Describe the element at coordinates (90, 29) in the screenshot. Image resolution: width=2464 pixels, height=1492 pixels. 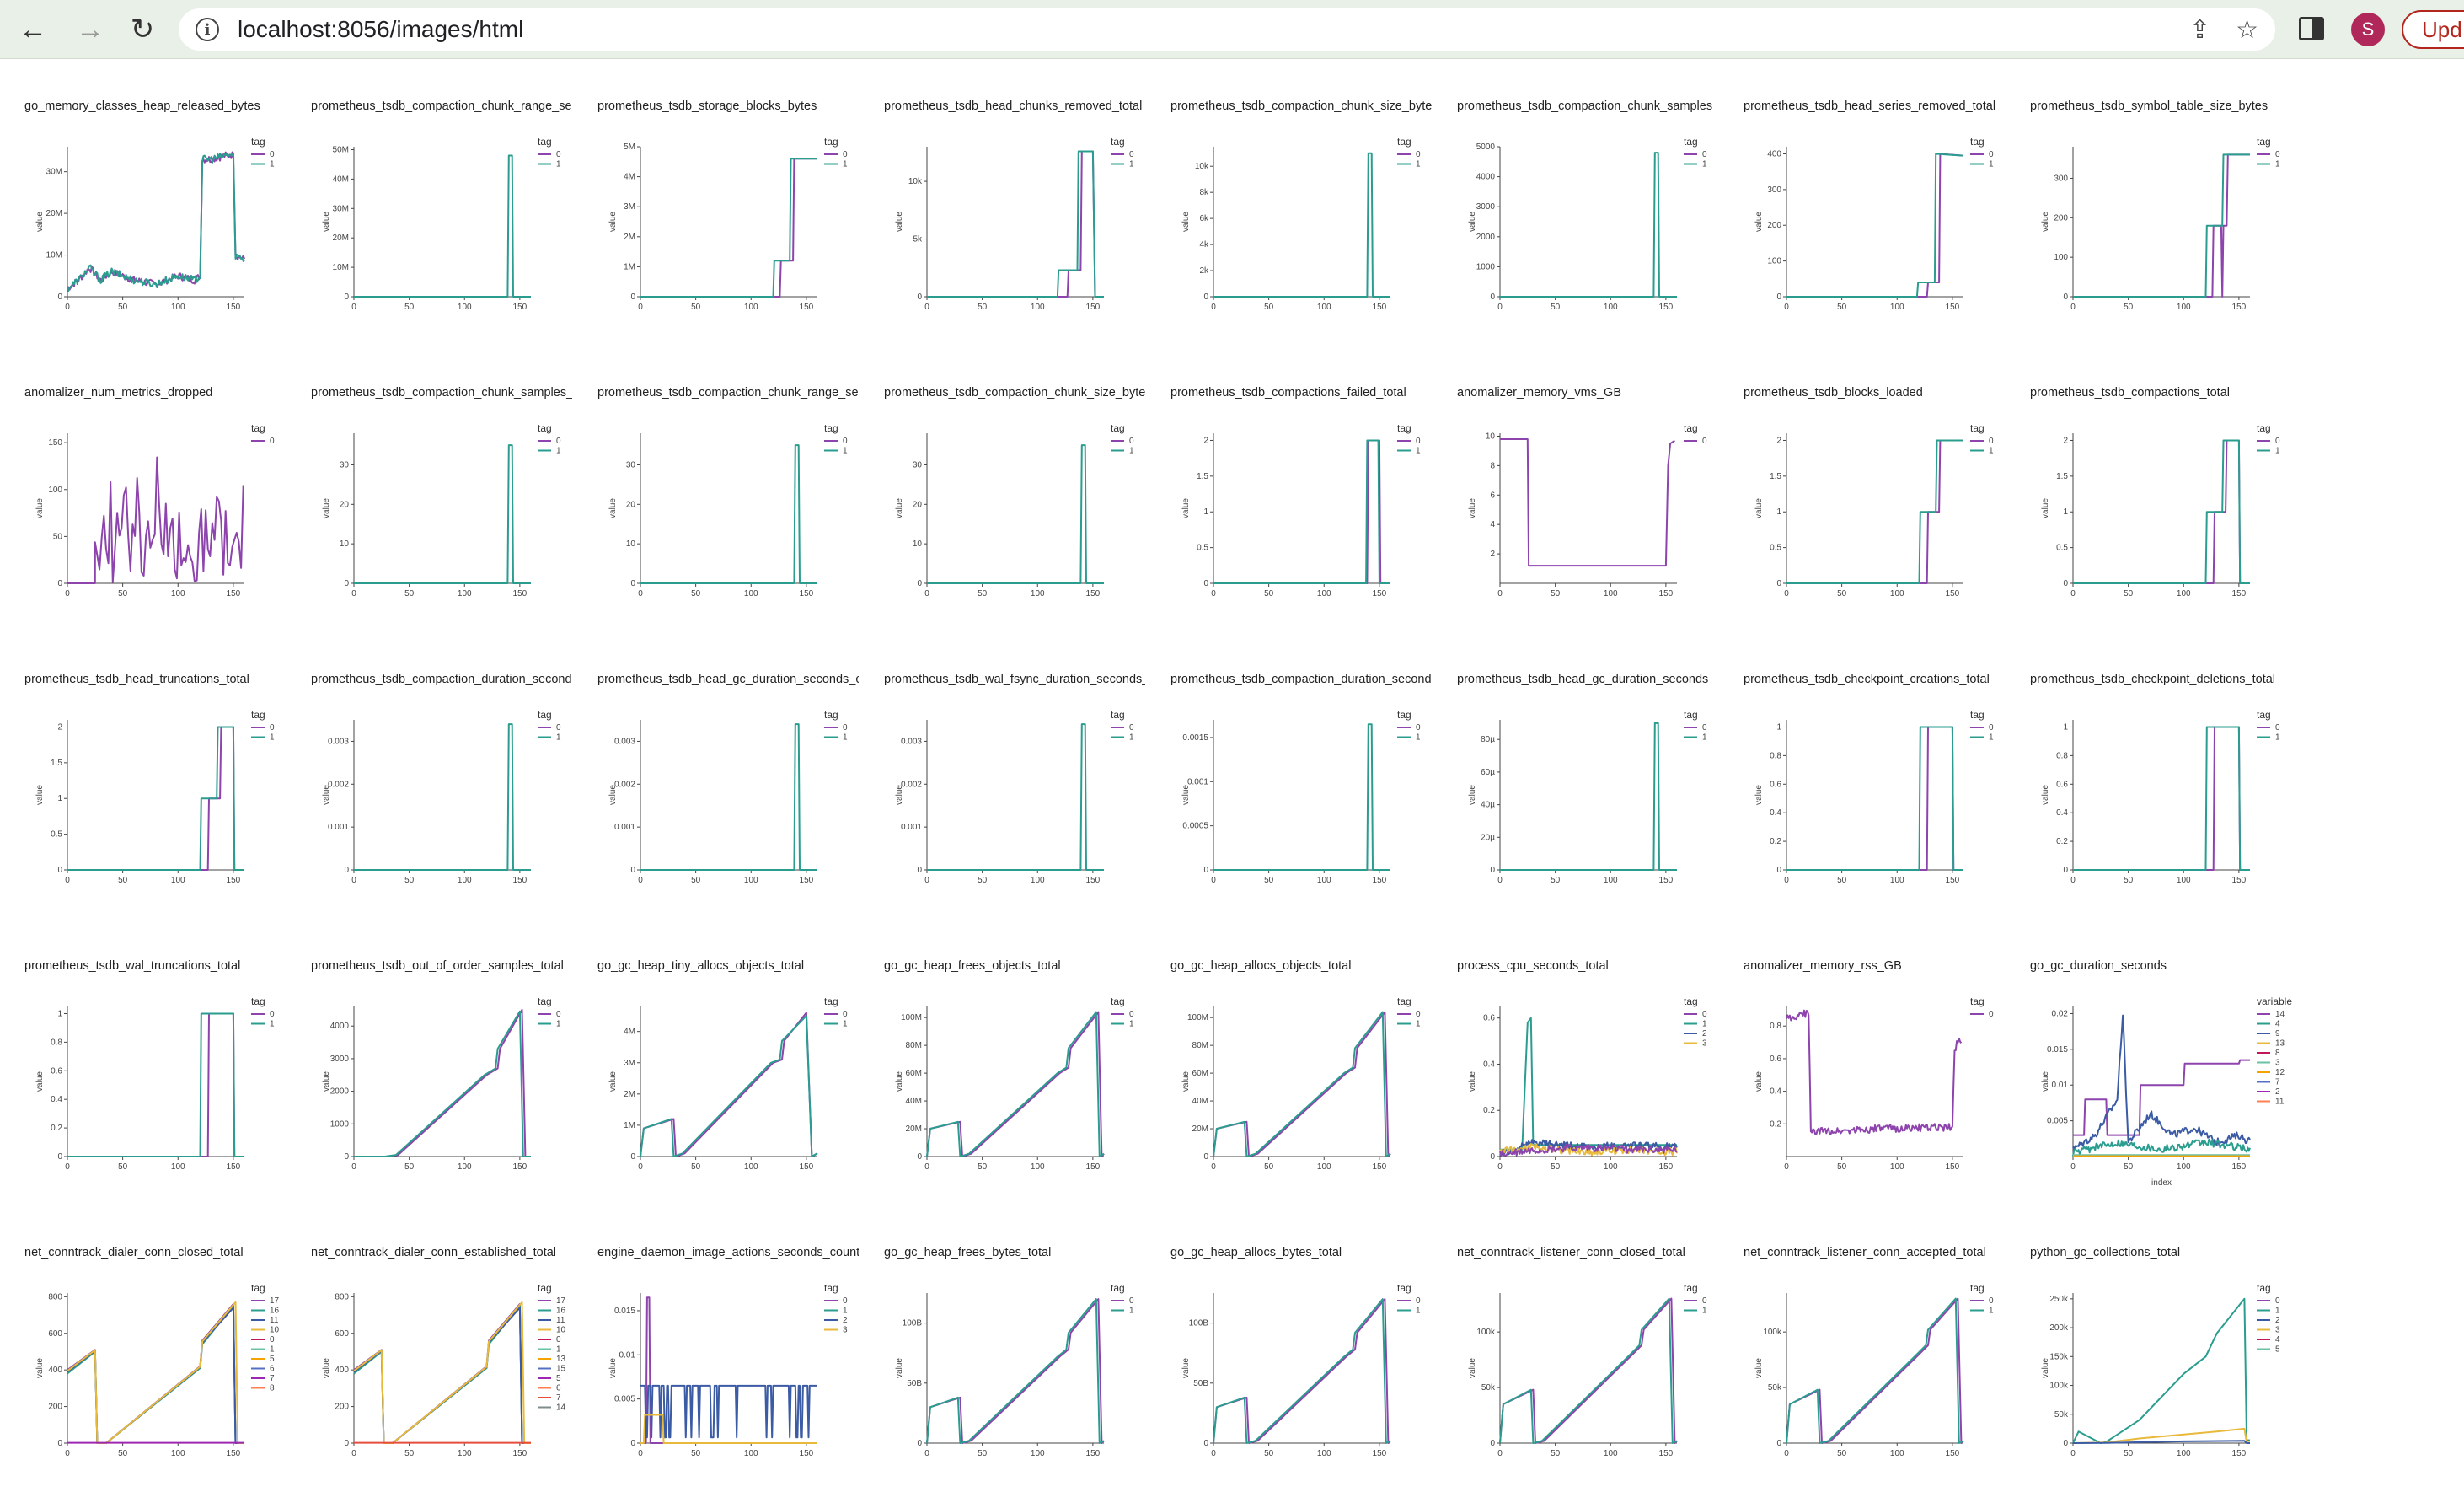
I see `forward-icon: →` at that location.